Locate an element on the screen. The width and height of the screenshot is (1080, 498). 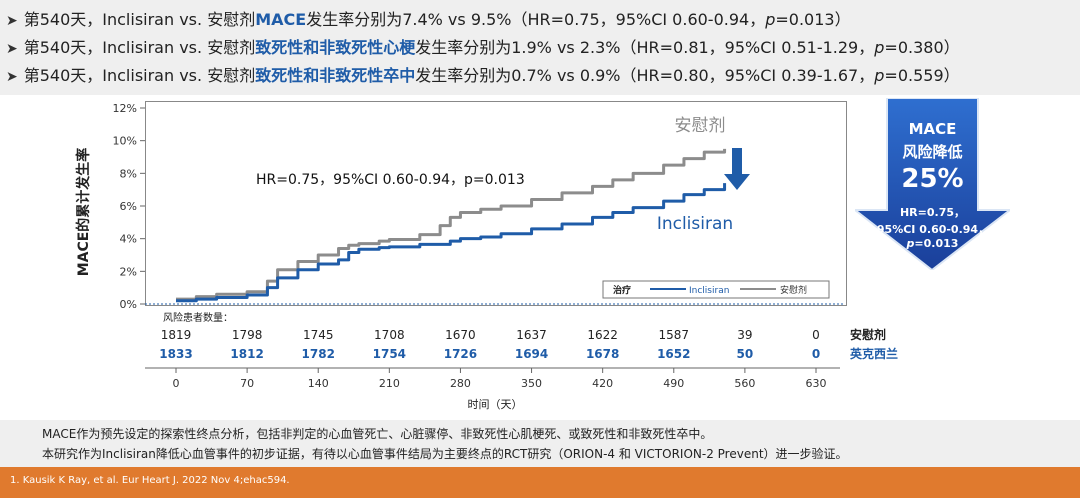
x-tick-label: 70 is located at coordinates (247, 383).